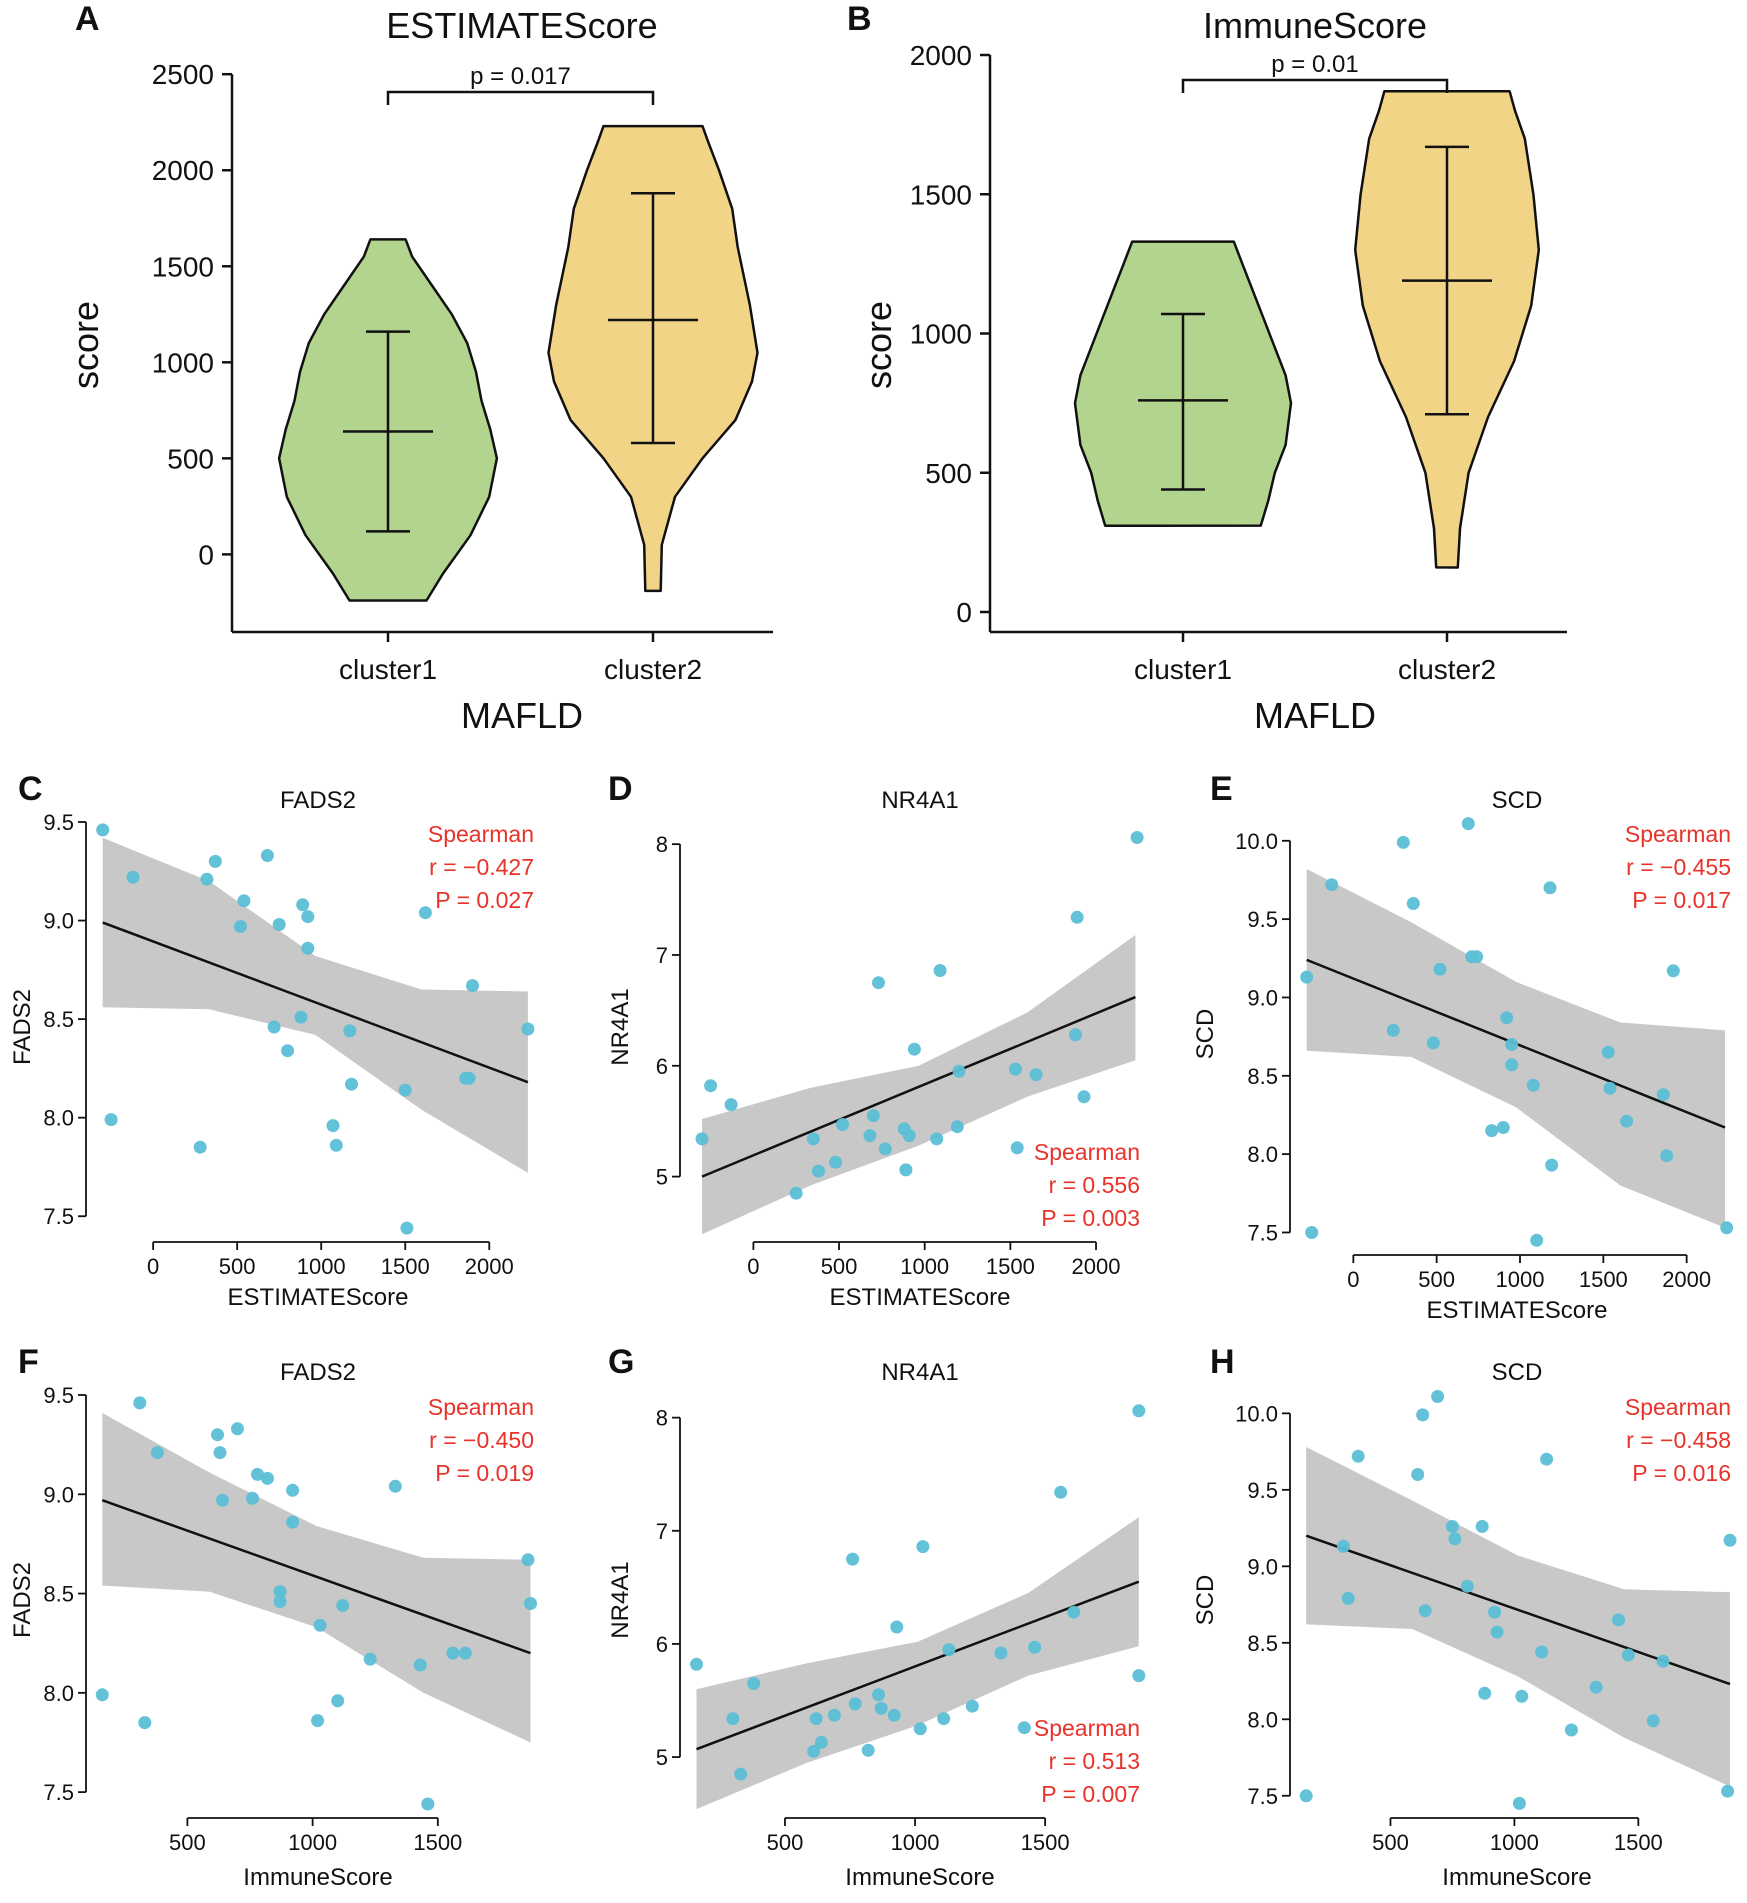 The width and height of the screenshot is (1747, 1903). What do you see at coordinates (58, 1594) in the screenshot?
I see `y-tick-label: 8.5` at bounding box center [58, 1594].